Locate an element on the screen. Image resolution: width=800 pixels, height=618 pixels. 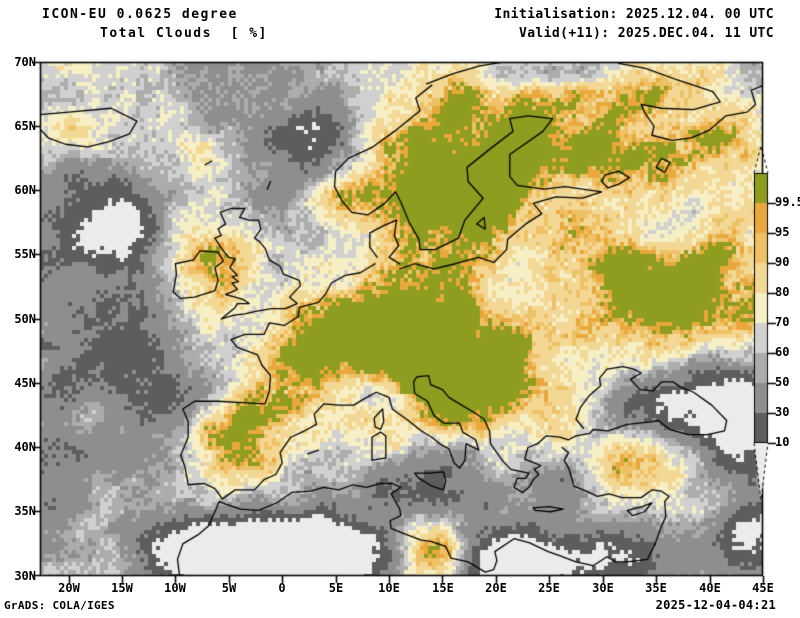
colorbar-label-99-5: 99.5 is located at coordinates (787, 202).